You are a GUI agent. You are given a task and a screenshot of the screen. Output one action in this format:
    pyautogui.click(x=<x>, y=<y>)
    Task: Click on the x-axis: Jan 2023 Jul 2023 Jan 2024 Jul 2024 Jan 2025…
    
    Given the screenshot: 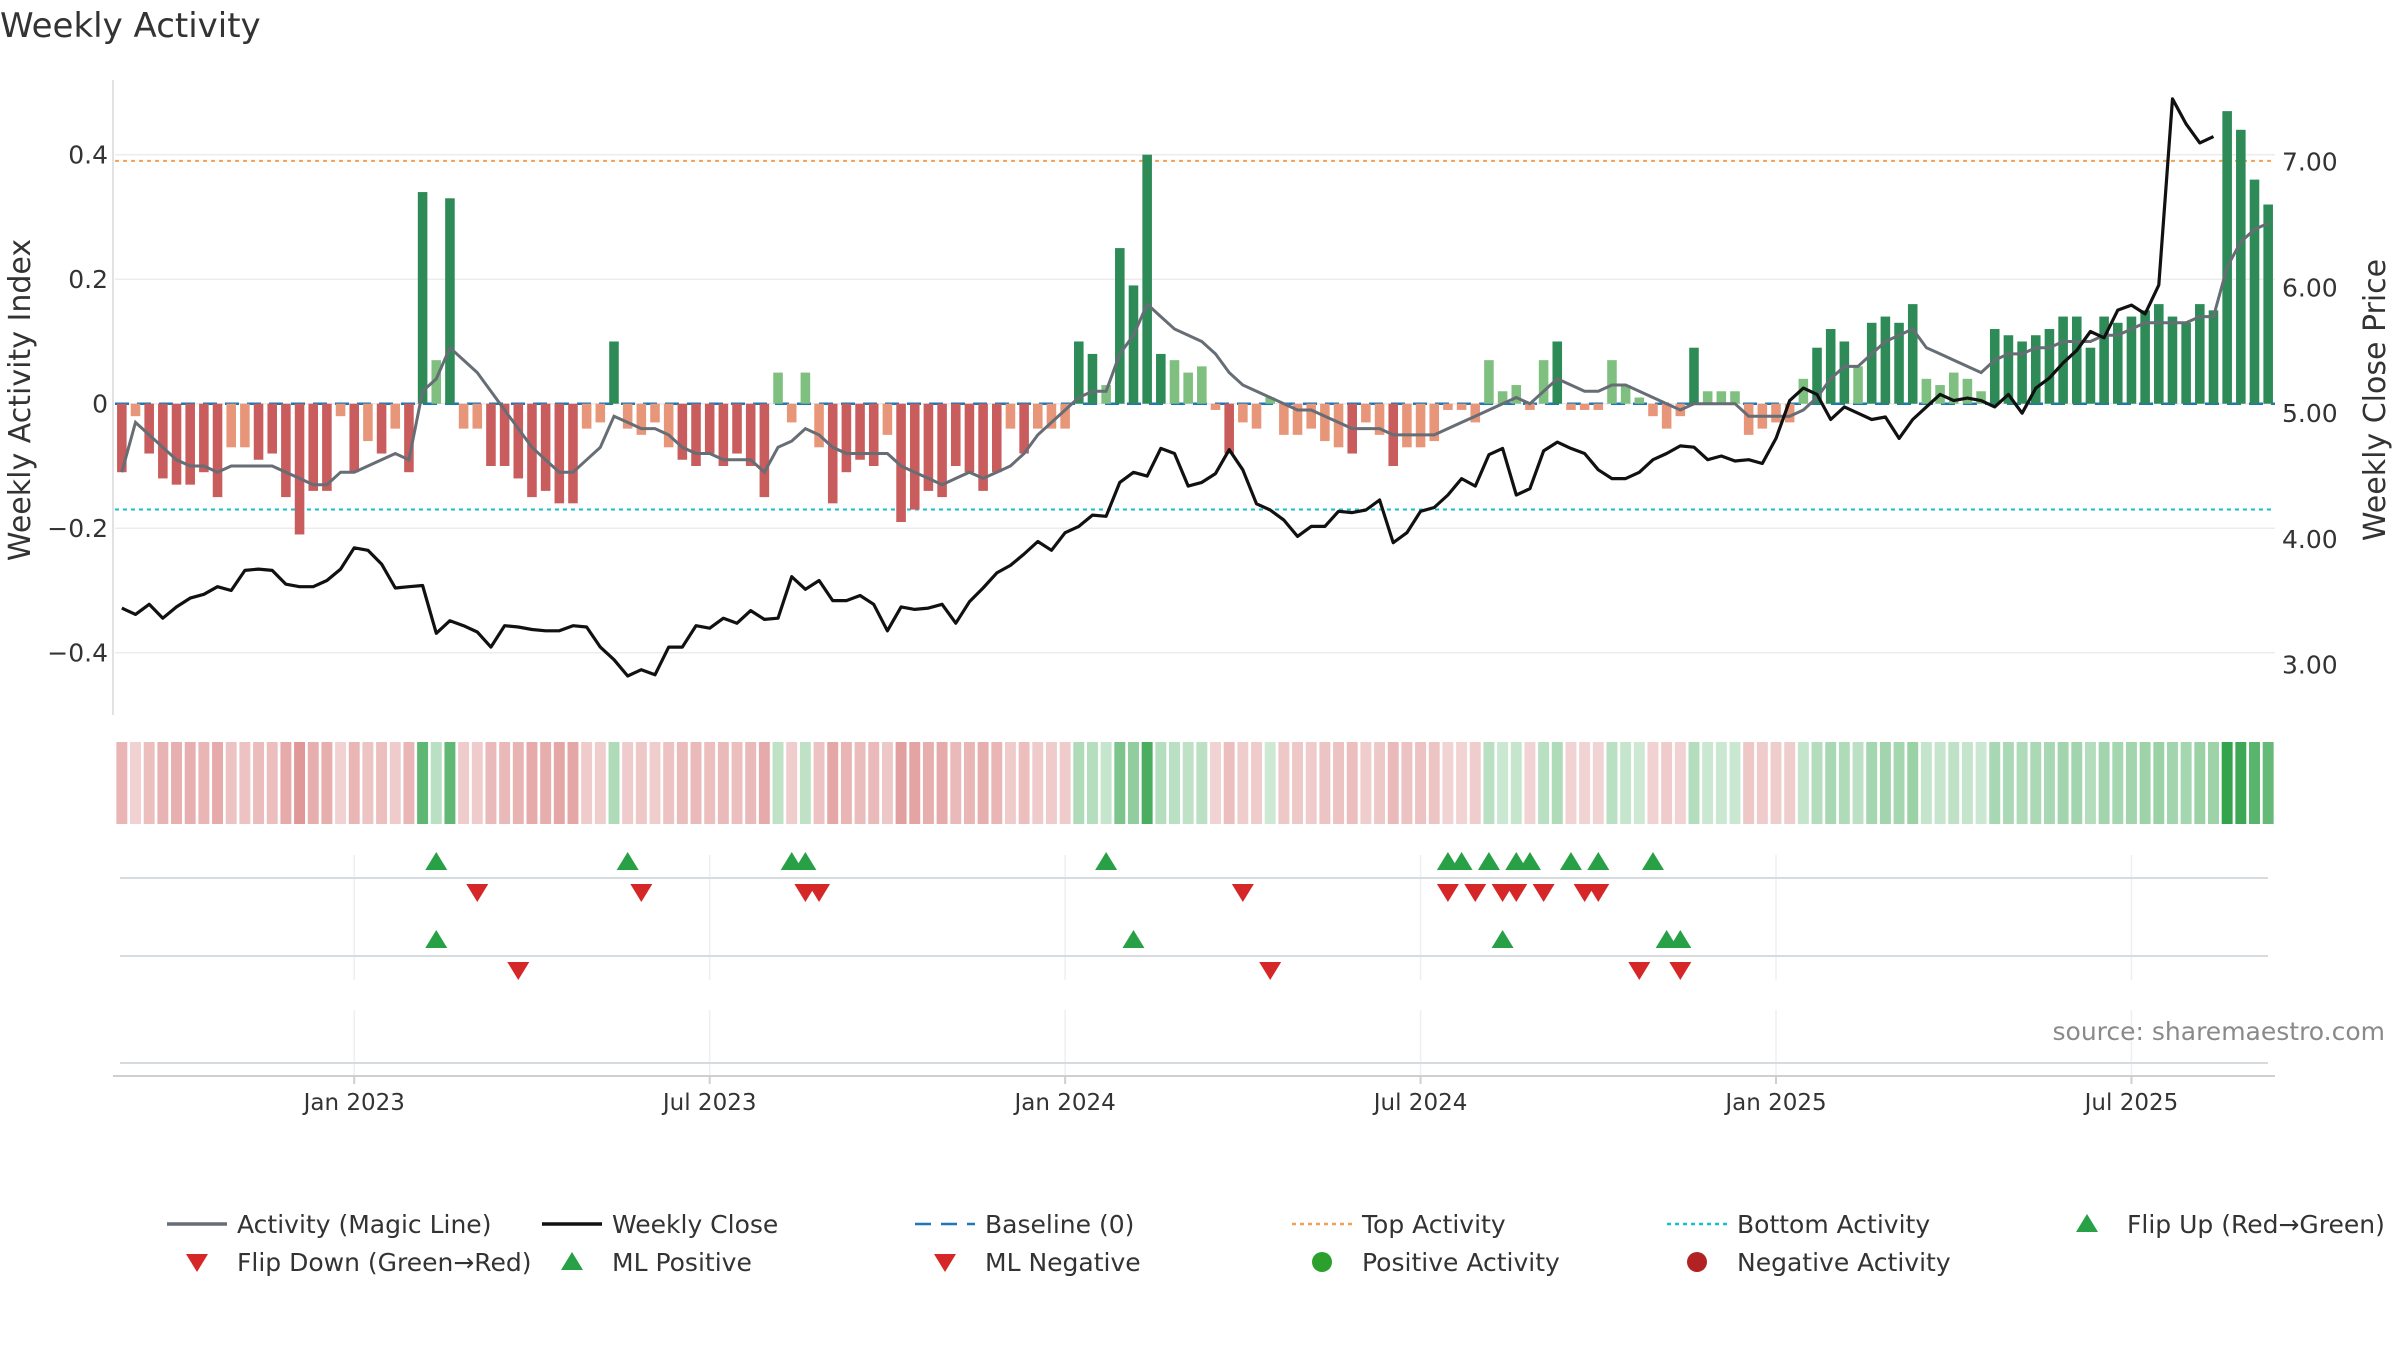 What is the action you would take?
    pyautogui.click(x=1194, y=1095)
    